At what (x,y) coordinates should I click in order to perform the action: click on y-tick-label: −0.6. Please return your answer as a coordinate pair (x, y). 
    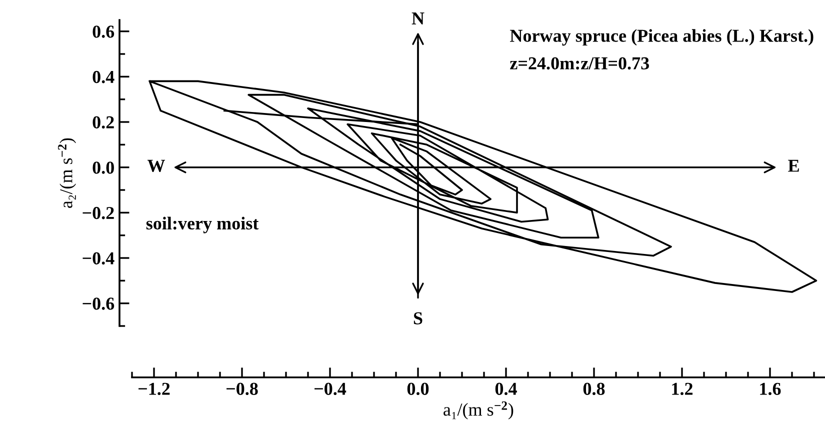
    Looking at the image, I should click on (98, 304).